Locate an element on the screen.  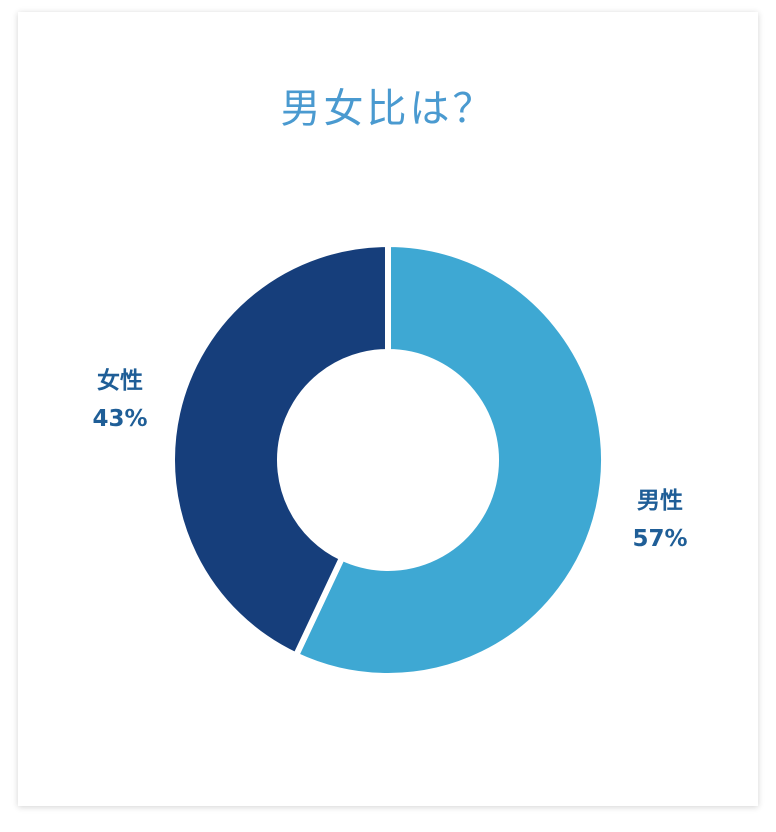
slice-label-name: 女性 is located at coordinates (120, 381).